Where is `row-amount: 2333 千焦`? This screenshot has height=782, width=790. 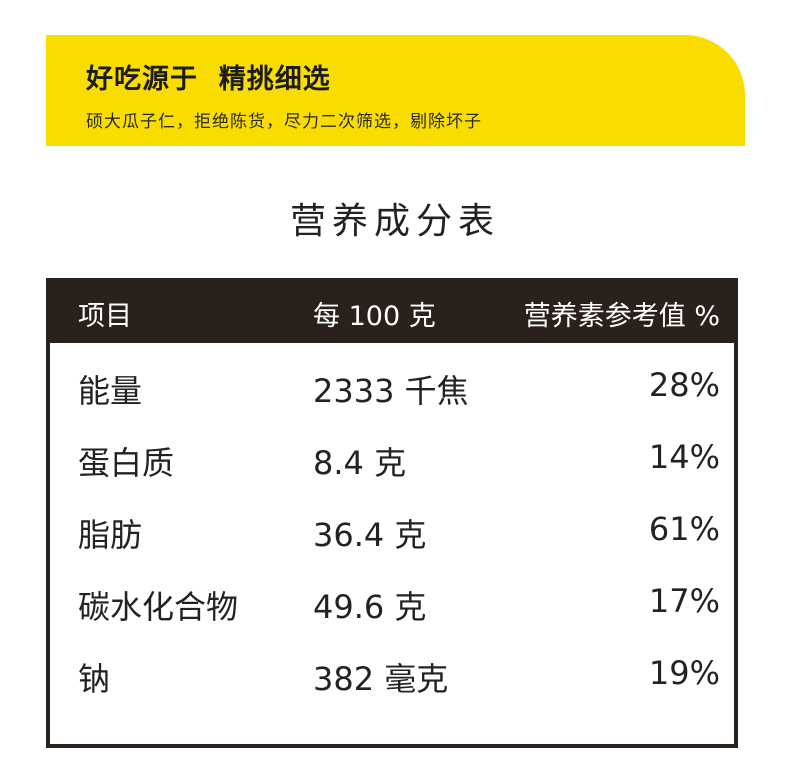
row-amount: 2333 千焦 is located at coordinates (391, 391).